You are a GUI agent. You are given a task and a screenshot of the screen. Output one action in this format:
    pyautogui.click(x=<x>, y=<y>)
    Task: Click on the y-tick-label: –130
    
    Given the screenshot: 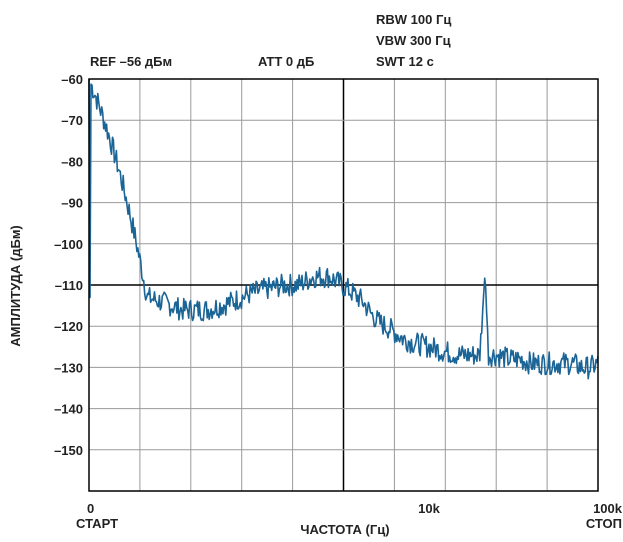 What is the action you would take?
    pyautogui.click(x=68, y=367)
    